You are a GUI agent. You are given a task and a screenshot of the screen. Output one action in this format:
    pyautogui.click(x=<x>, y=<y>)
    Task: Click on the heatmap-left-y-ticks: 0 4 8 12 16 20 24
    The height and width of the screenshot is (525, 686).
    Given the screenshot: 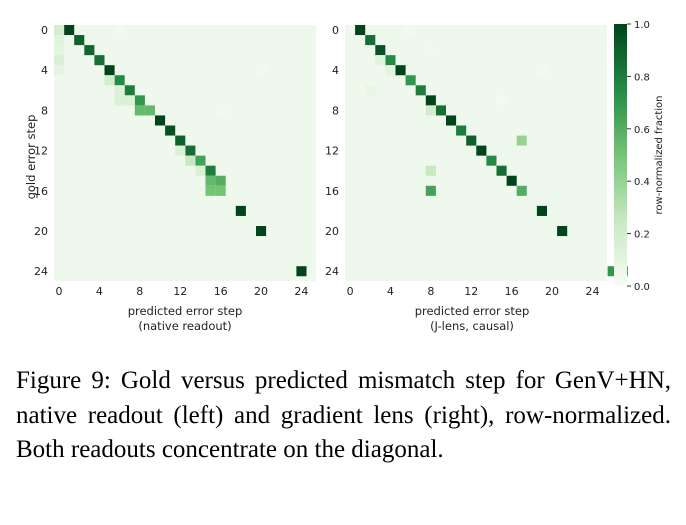 What is the action you would take?
    pyautogui.click(x=41, y=151)
    